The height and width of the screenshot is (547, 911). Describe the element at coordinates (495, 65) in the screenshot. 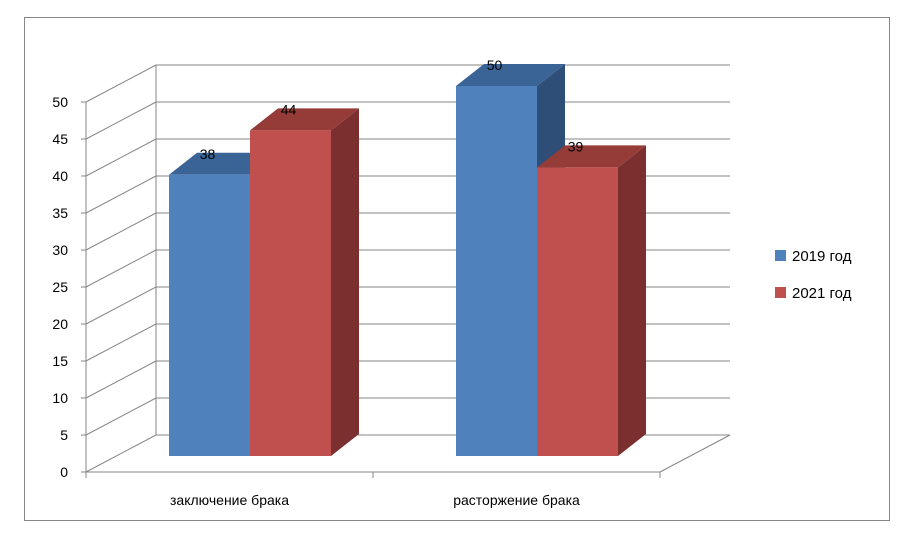

I see `data-label: 50` at that location.